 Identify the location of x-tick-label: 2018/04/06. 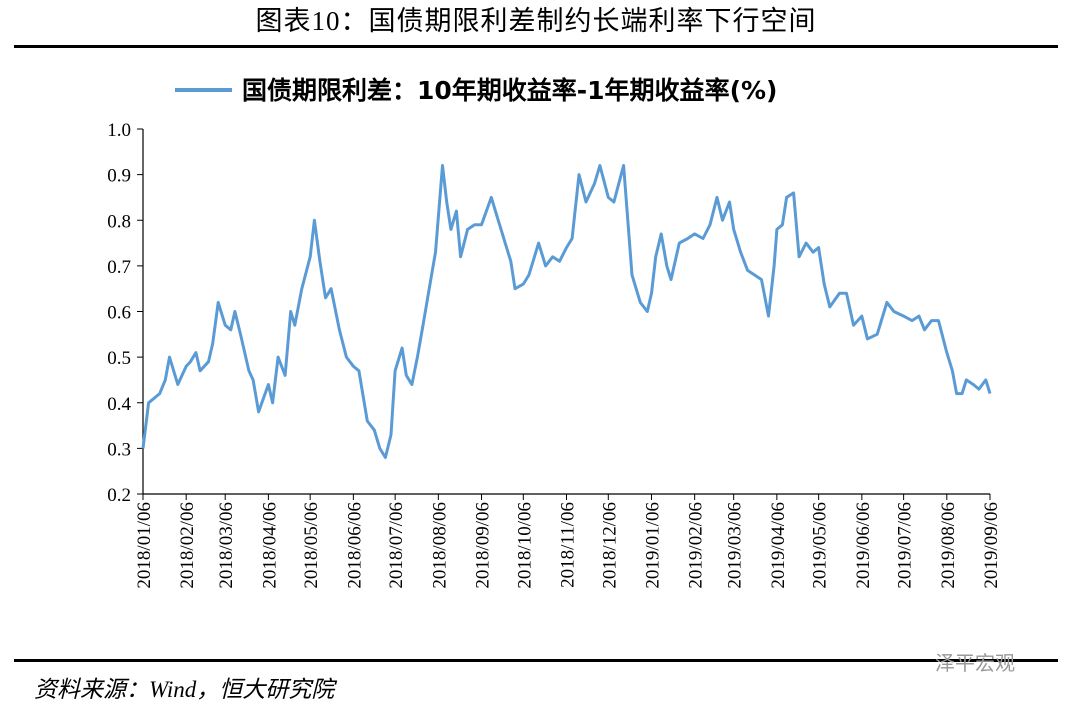
(269, 545).